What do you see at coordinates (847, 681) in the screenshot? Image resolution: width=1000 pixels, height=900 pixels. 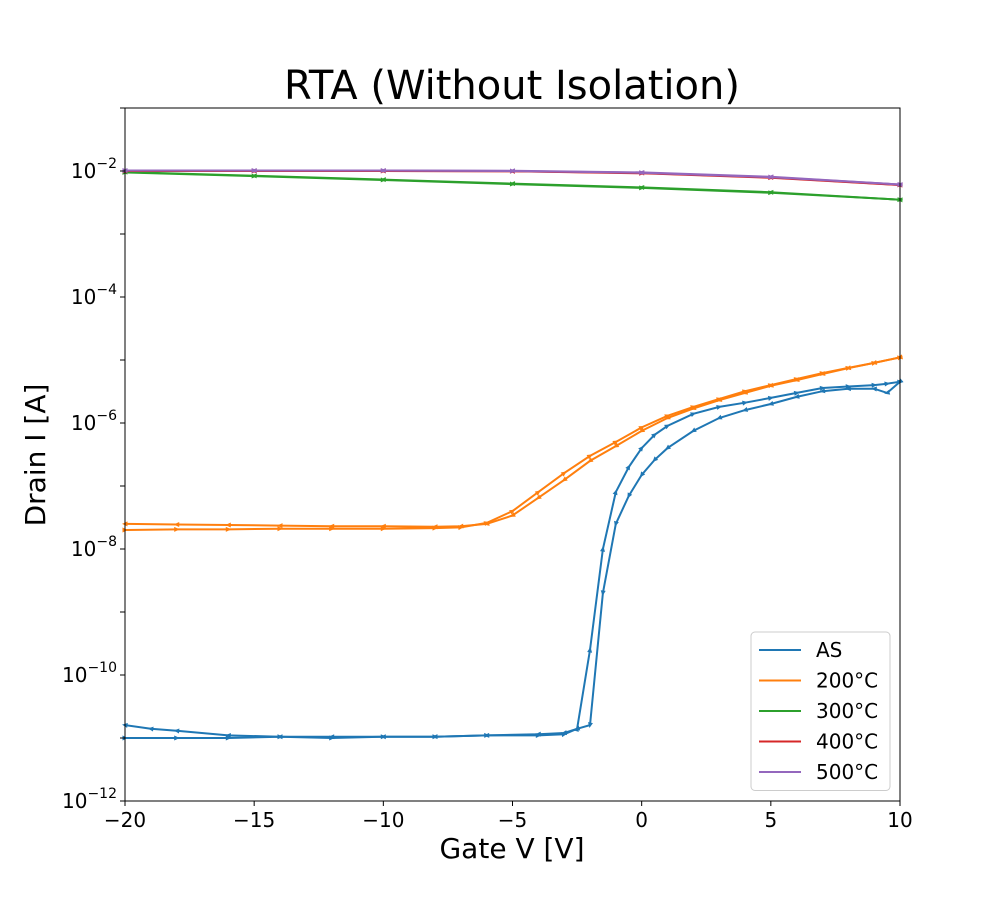 I see `legend-label: 200°C` at bounding box center [847, 681].